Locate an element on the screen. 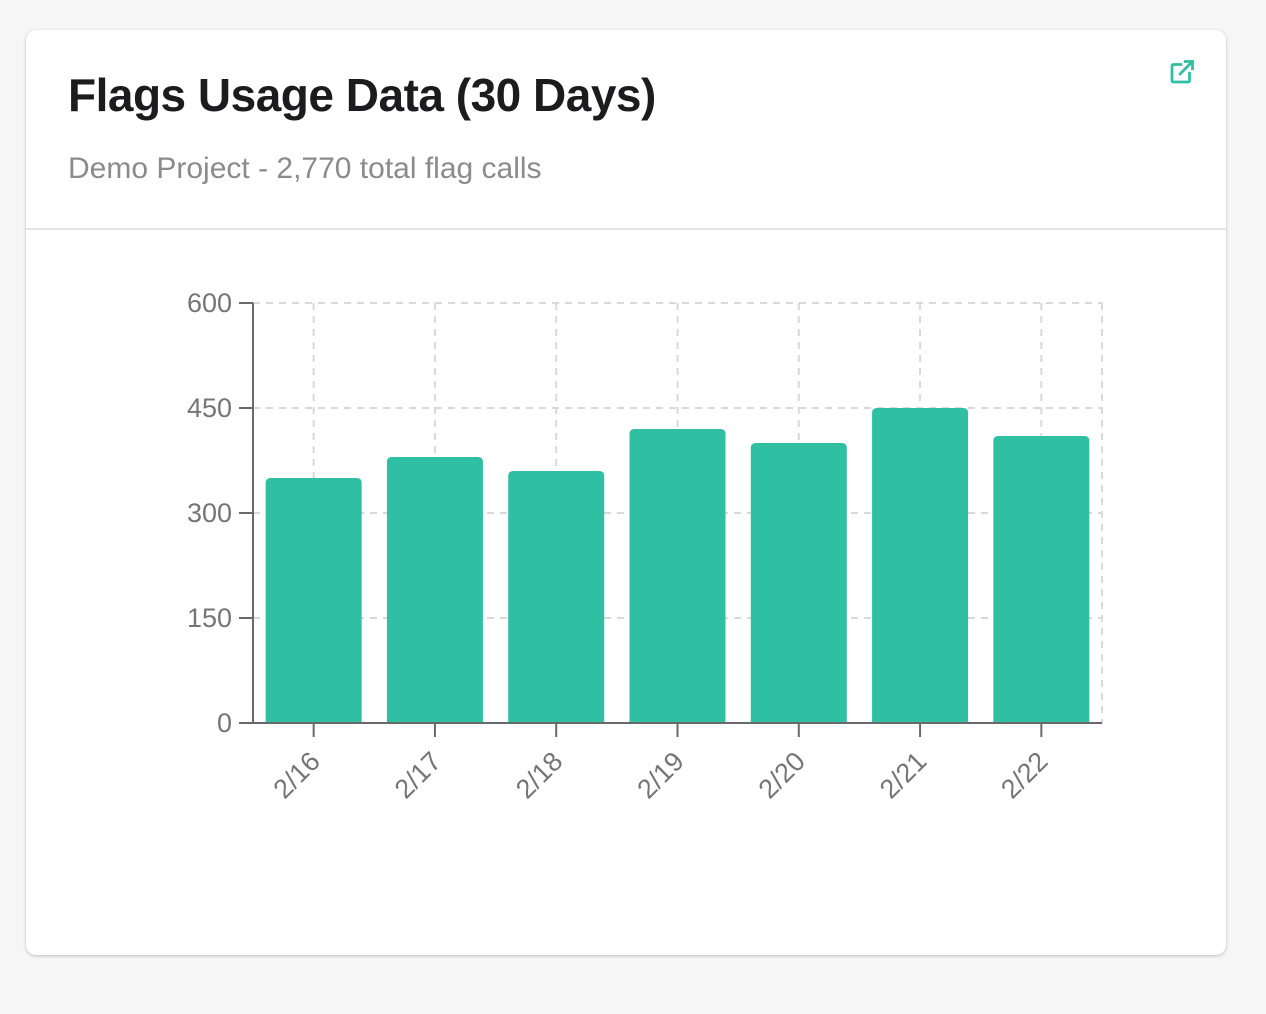 The width and height of the screenshot is (1266, 1014). bar-2/17 is located at coordinates (434, 590).